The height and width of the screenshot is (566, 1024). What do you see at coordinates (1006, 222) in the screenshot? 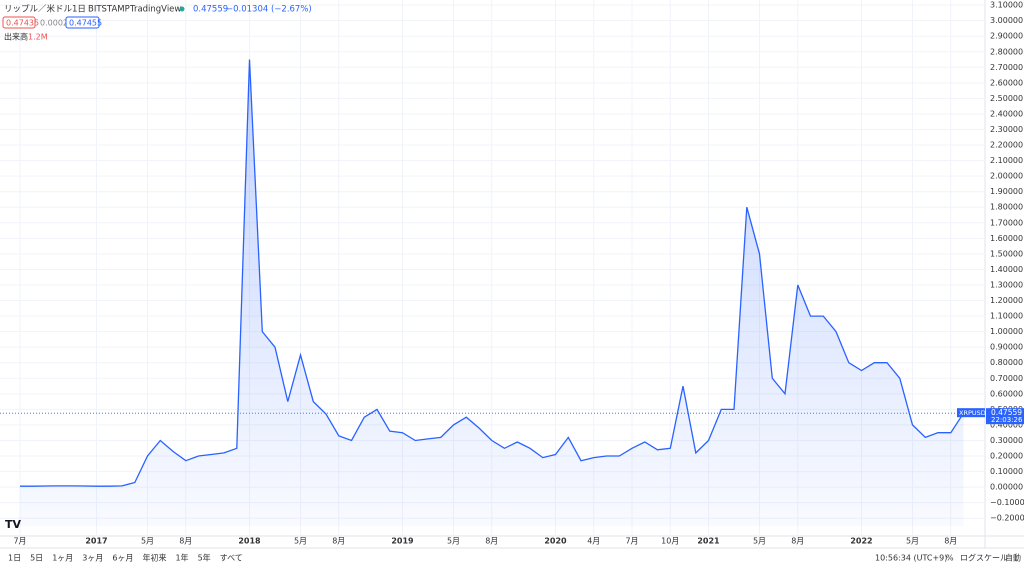
I see `y-tick-label: 1.70000` at bounding box center [1006, 222].